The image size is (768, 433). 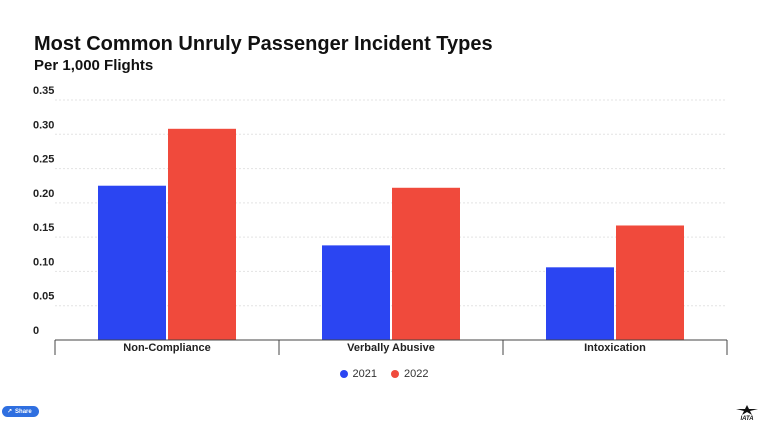 I want to click on y-tick-label: 0.05, so click(x=43, y=297).